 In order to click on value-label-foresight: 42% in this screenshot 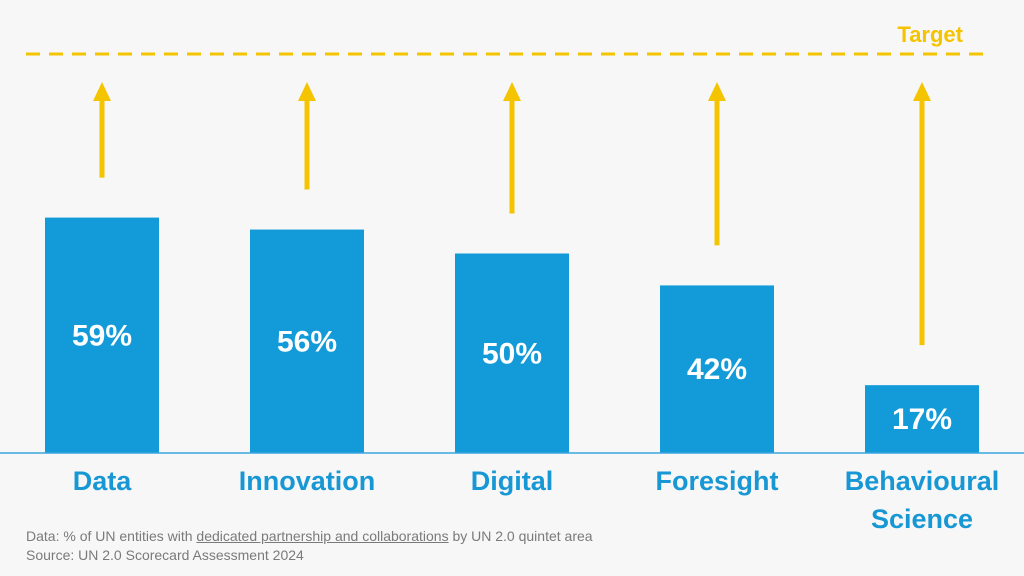, I will do `click(717, 369)`.